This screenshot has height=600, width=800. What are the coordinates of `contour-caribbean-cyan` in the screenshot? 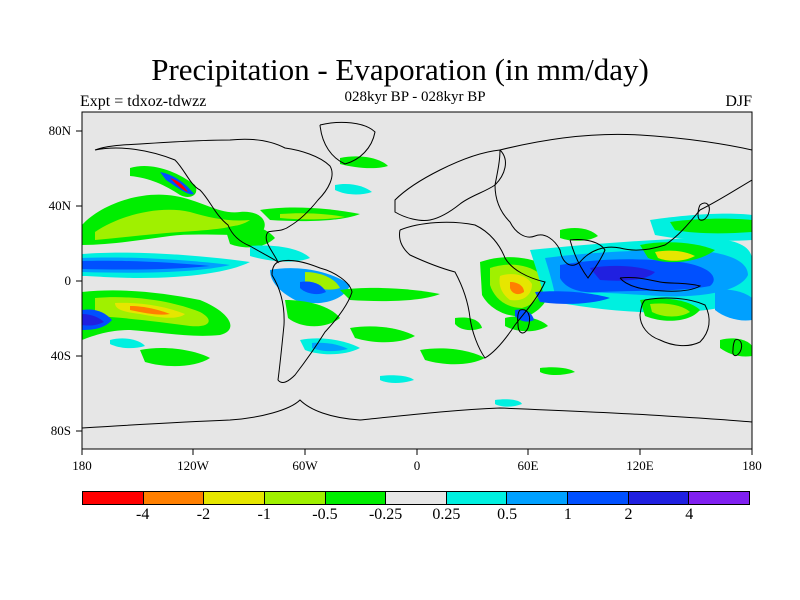 It's located at (280, 253).